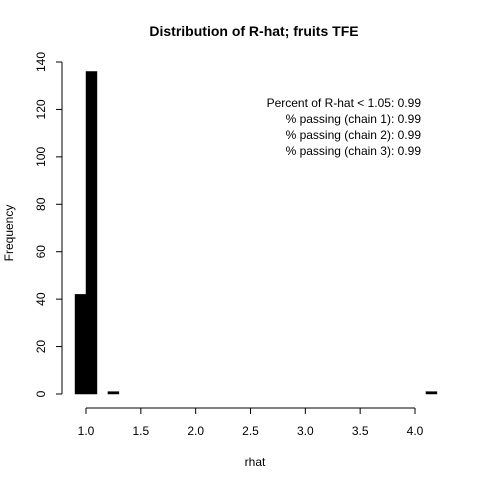  What do you see at coordinates (41, 204) in the screenshot?
I see `y-tick-label: 80` at bounding box center [41, 204].